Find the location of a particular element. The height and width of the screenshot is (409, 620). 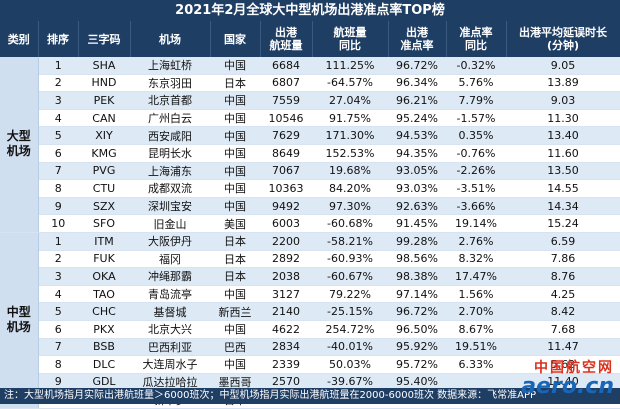

table-row: 2 HND 东京羽田 日本 6807 -64.57% 96.34% 5.76% 13.89 is located at coordinates (310, 83).